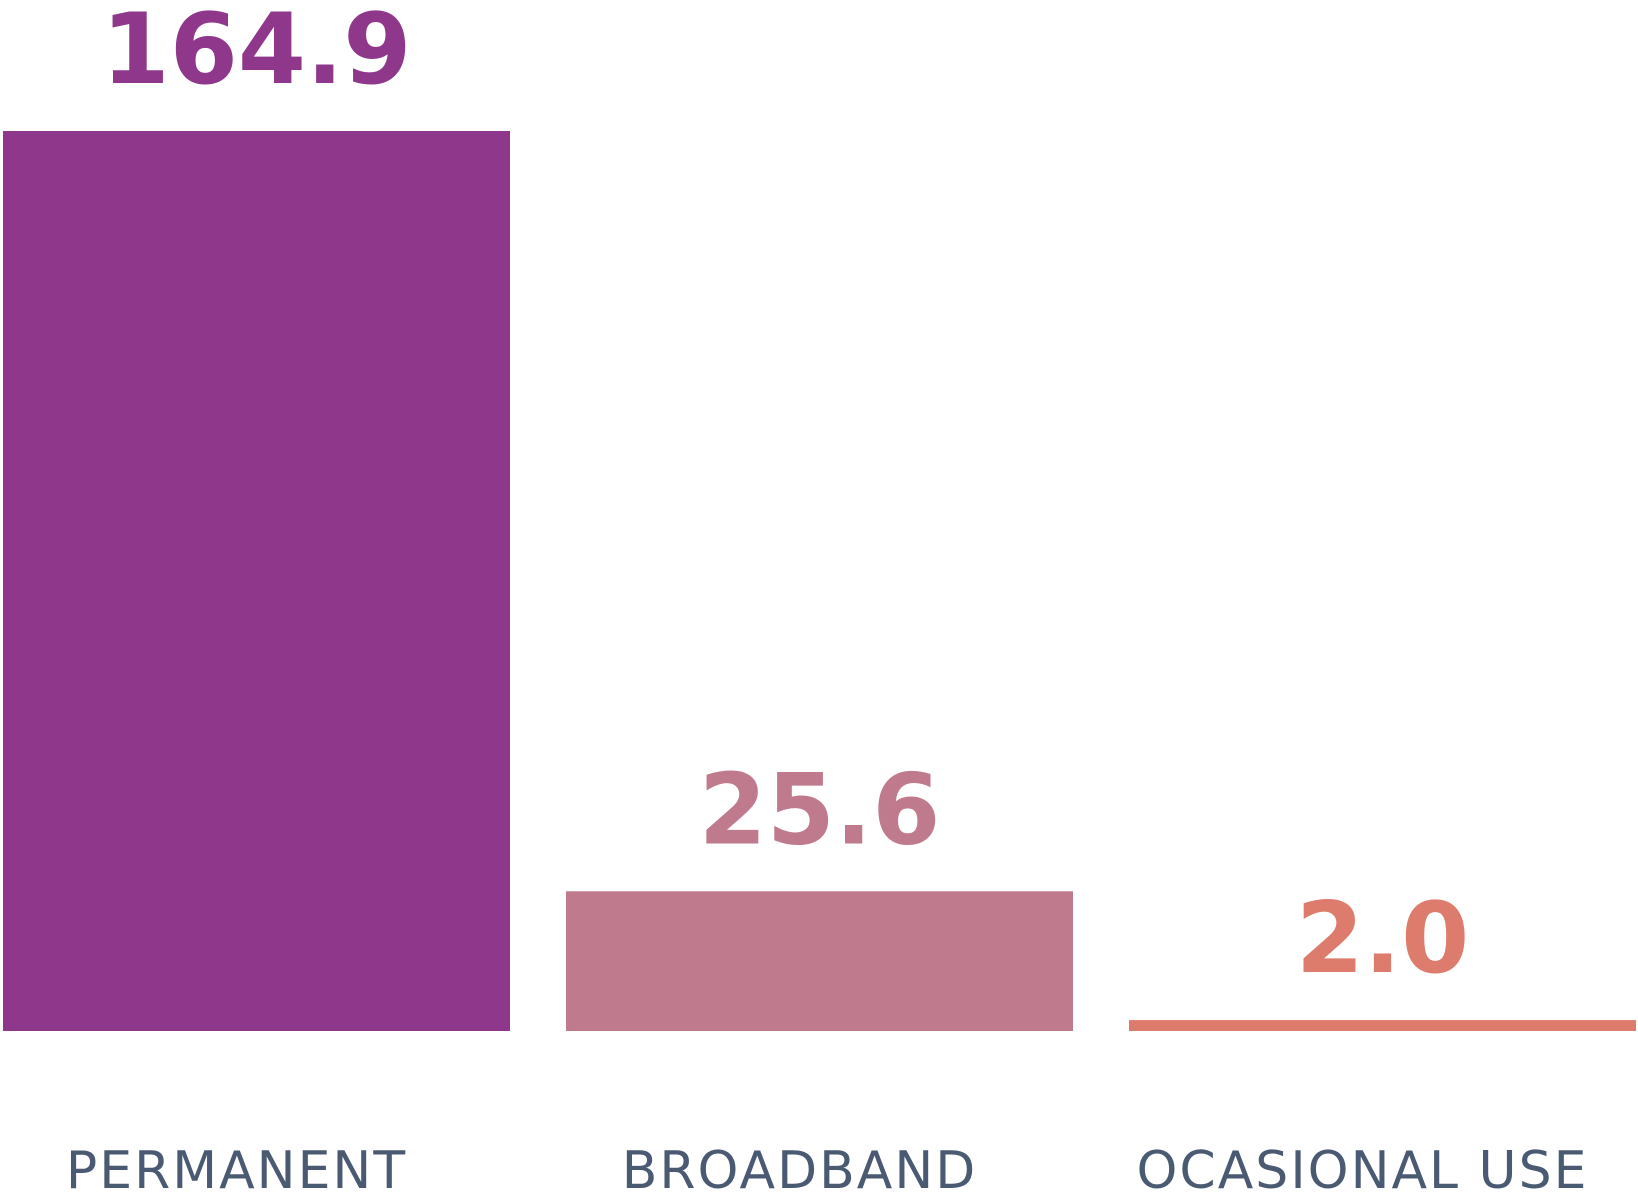  I want to click on category-label: OCASIONAL USE, so click(1363, 1168).